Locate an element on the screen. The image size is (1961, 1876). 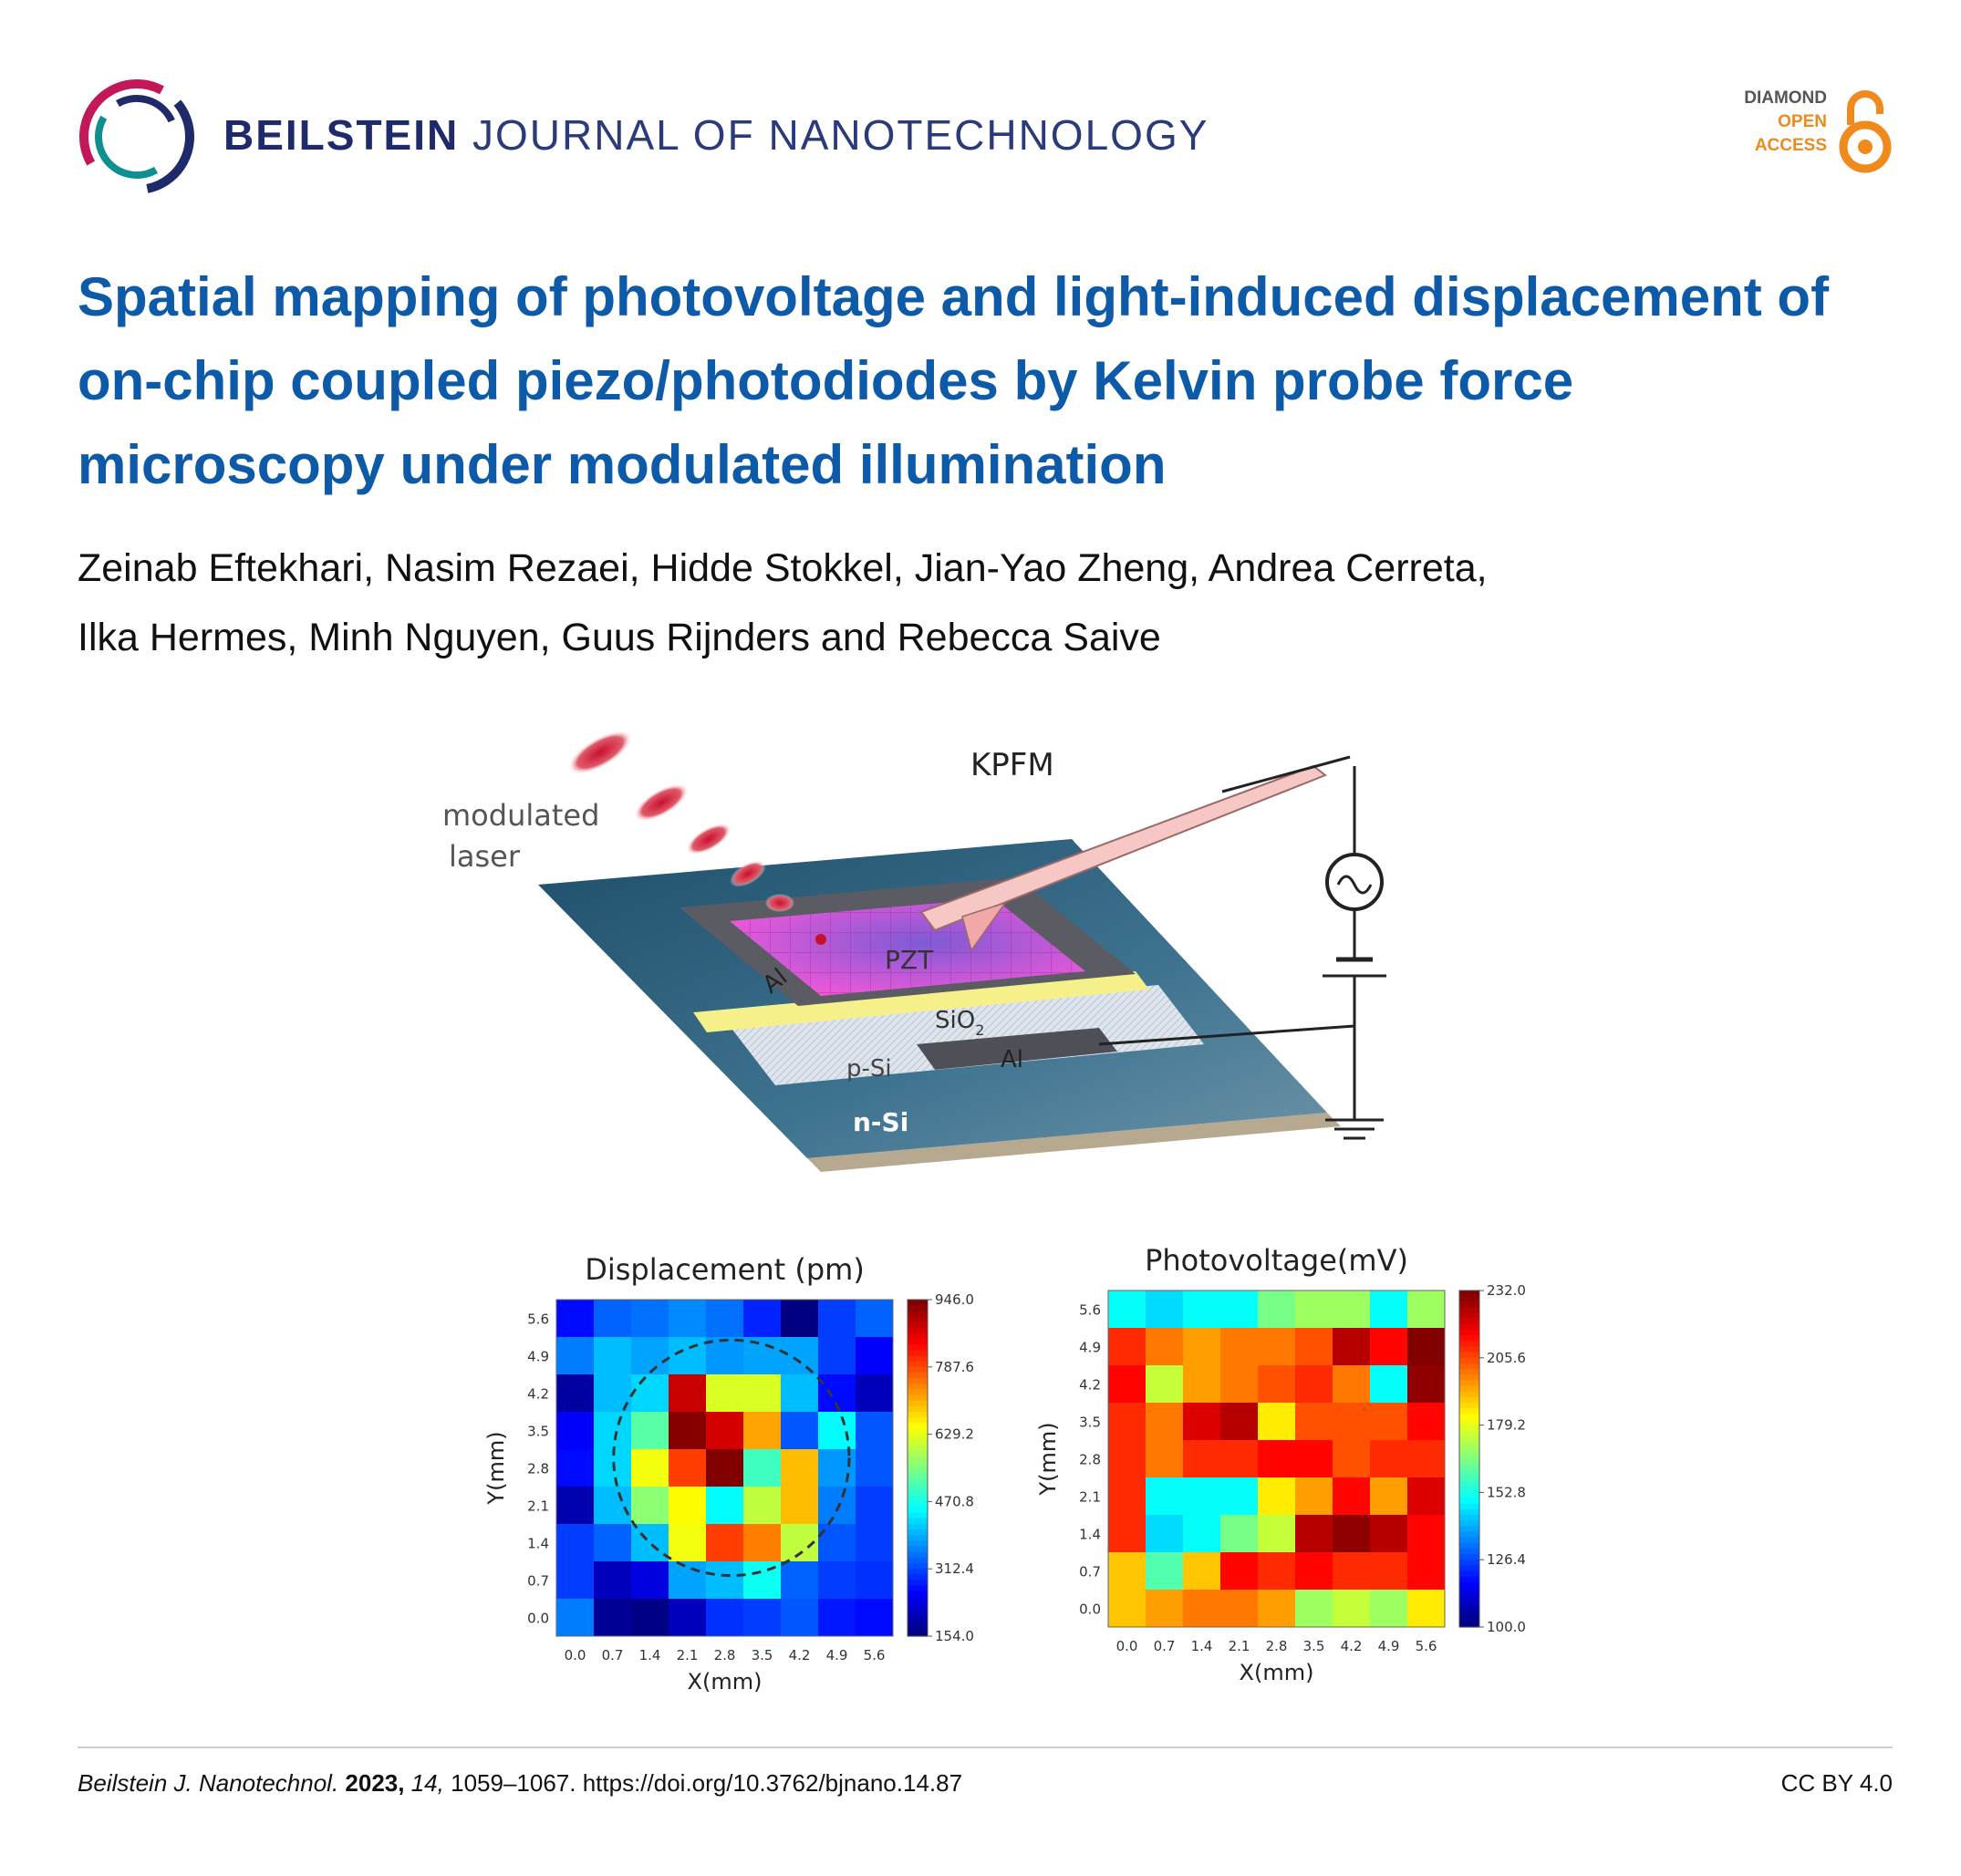
y-tick-label: 3.5 is located at coordinates (1090, 1423).